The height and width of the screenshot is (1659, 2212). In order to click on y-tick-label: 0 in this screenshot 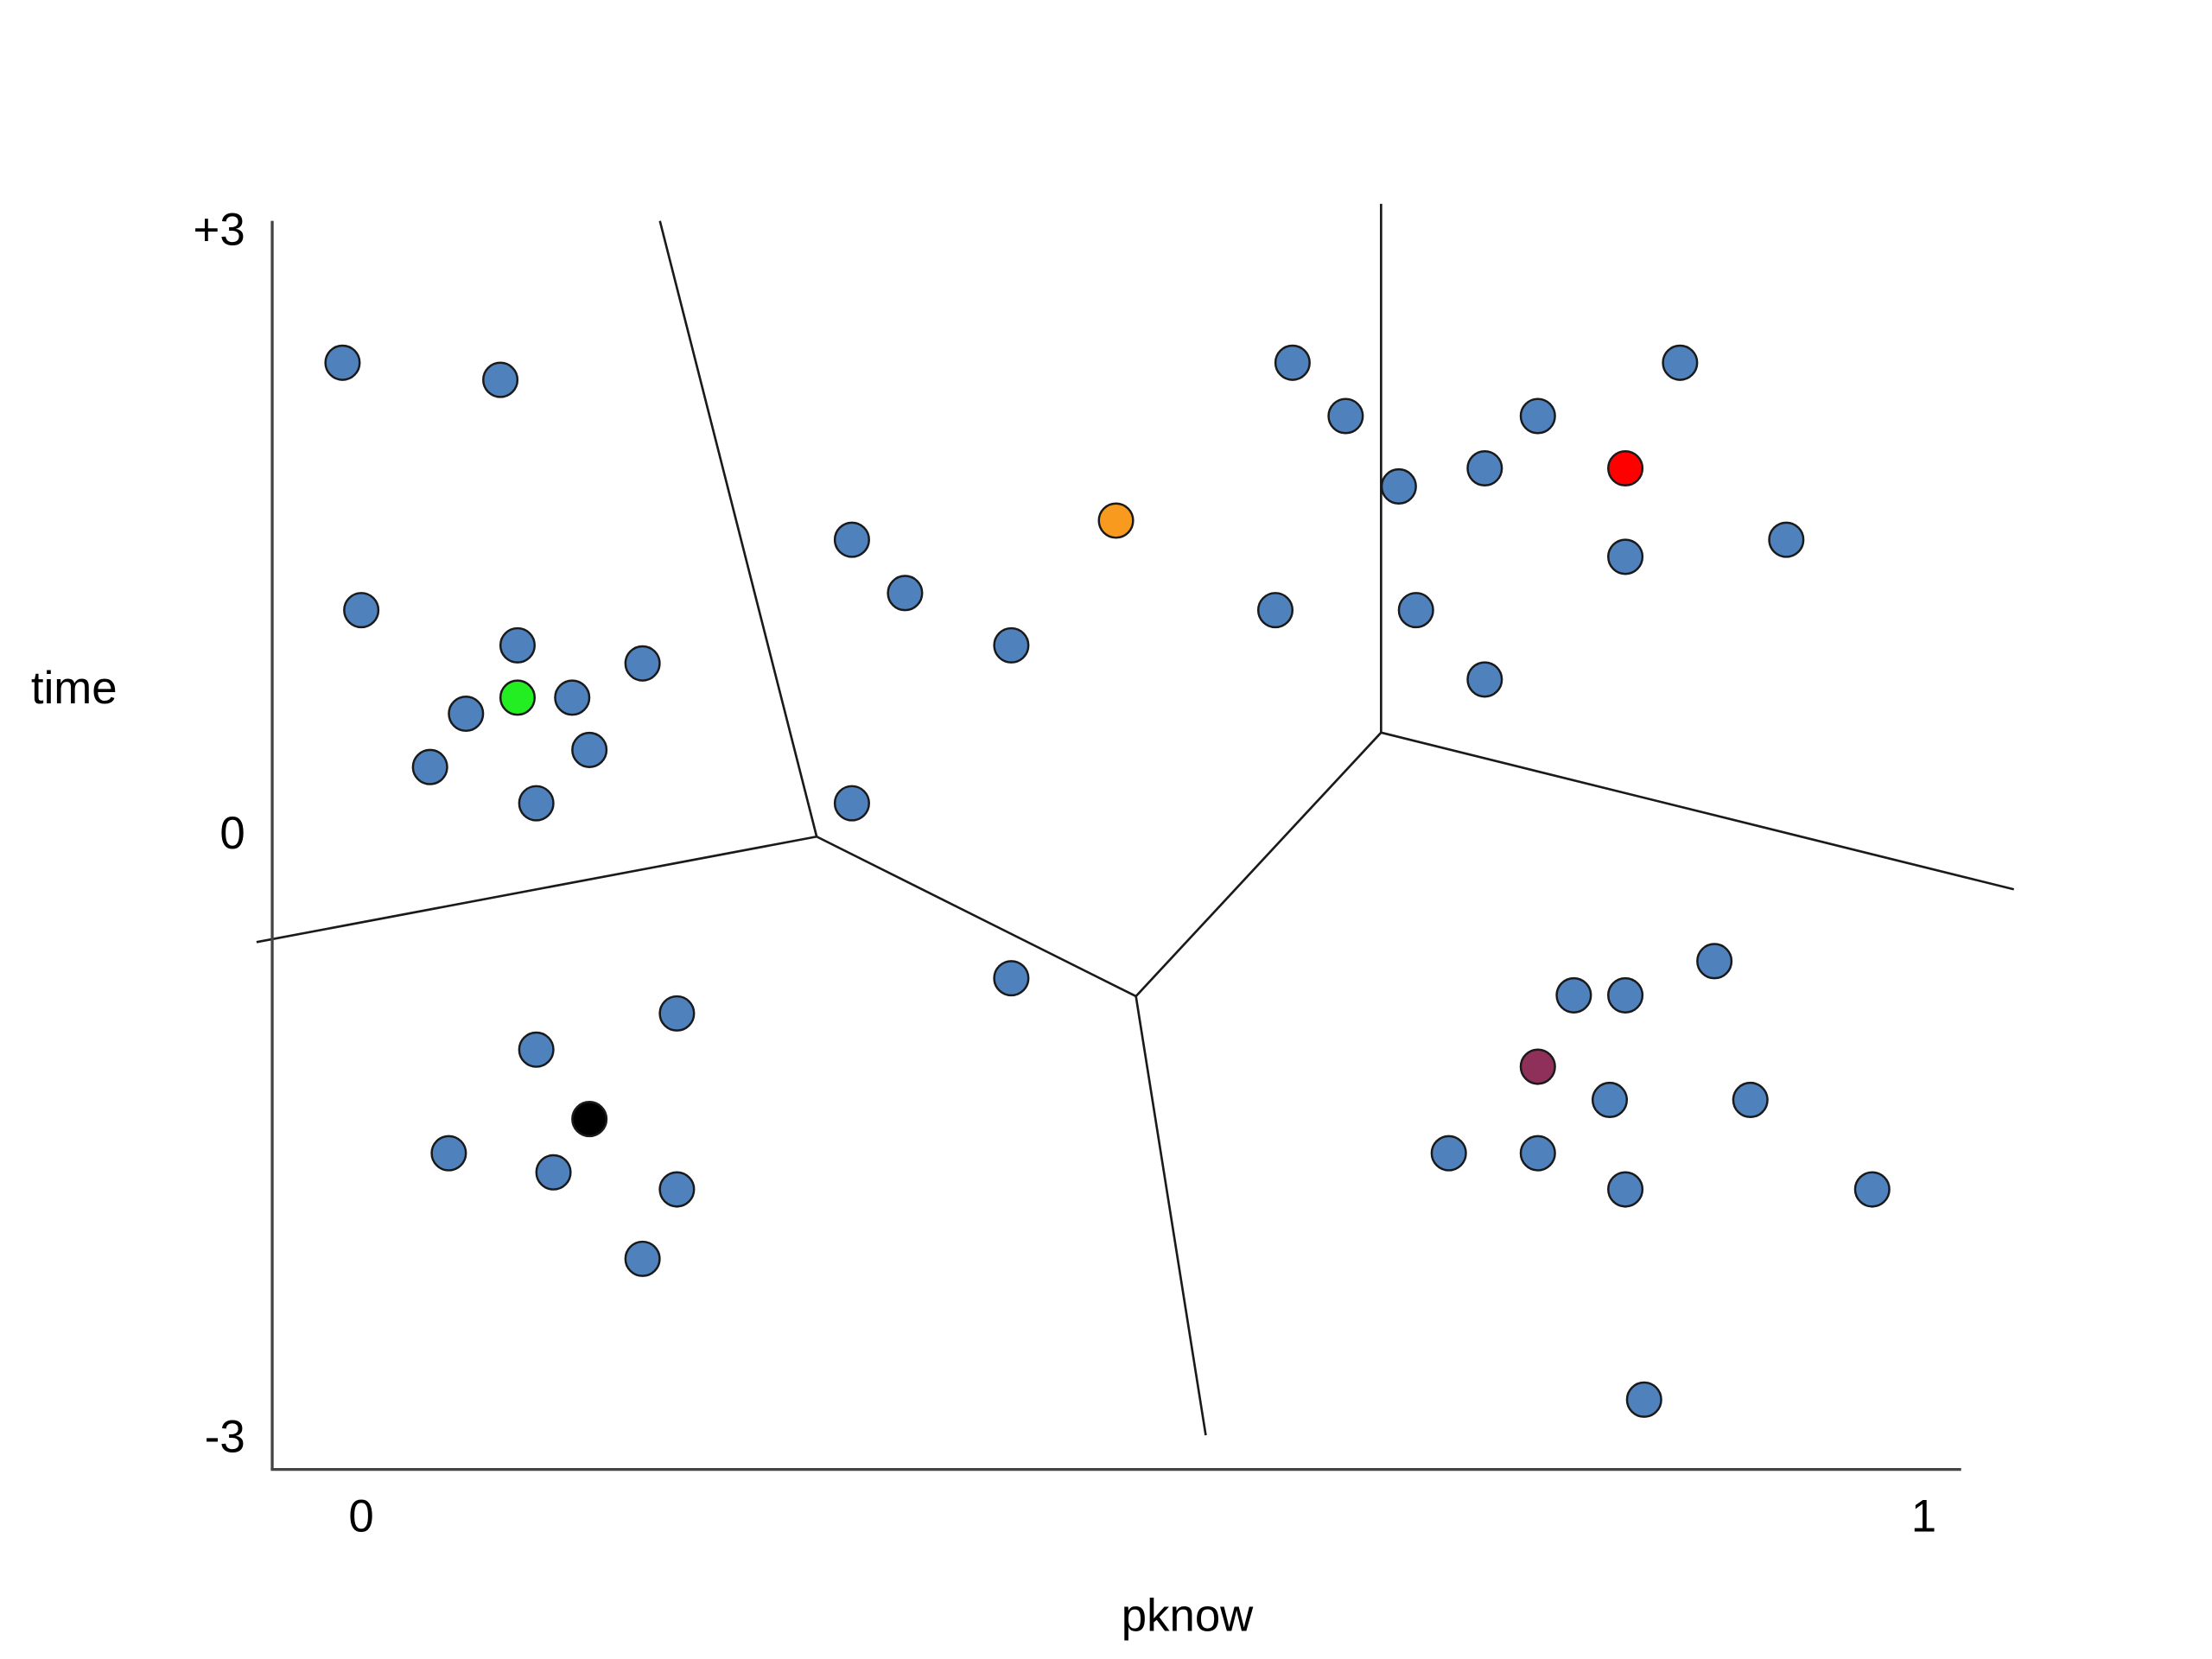, I will do `click(232, 833)`.